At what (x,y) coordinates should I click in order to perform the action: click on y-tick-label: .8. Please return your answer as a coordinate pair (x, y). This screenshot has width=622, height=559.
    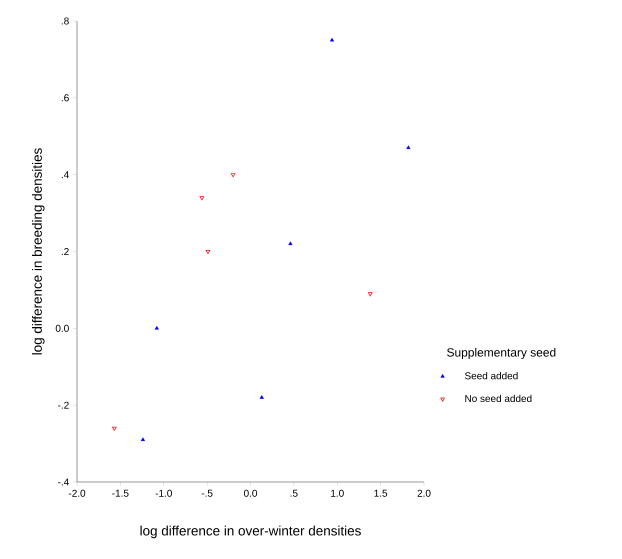
    Looking at the image, I should click on (65, 21).